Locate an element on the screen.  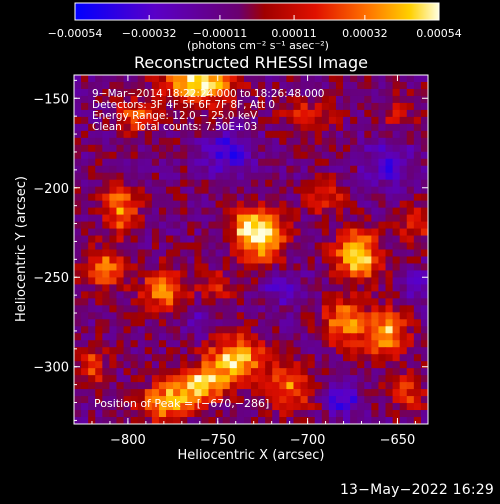
y-tick-label: −300 is located at coordinates (51, 368).